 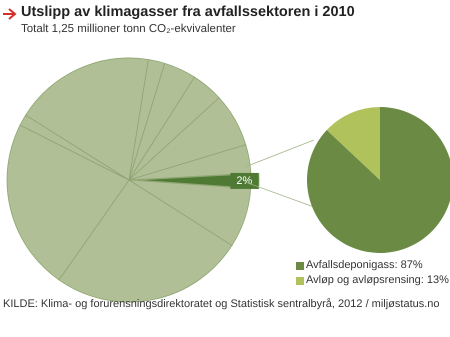 I want to click on chart-title: Utslipp av klimagasser fra avfallssektoren i 2010, so click(x=188, y=12).